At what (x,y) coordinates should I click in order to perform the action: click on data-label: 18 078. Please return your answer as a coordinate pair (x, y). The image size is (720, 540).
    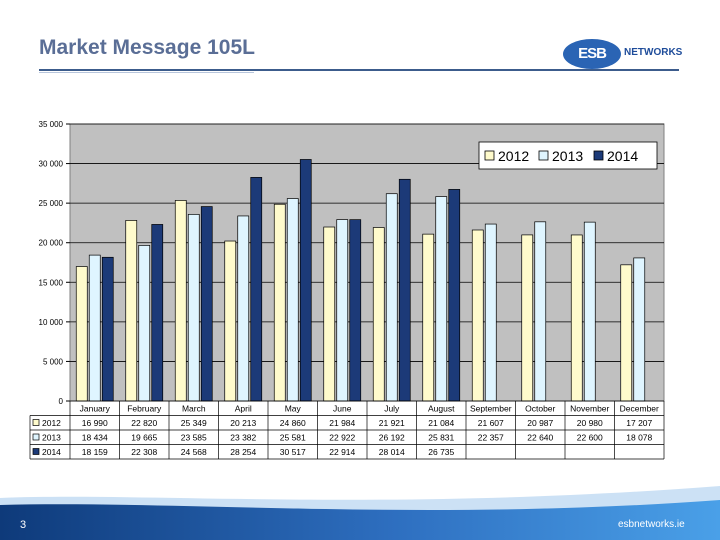
    Looking at the image, I should click on (639, 438).